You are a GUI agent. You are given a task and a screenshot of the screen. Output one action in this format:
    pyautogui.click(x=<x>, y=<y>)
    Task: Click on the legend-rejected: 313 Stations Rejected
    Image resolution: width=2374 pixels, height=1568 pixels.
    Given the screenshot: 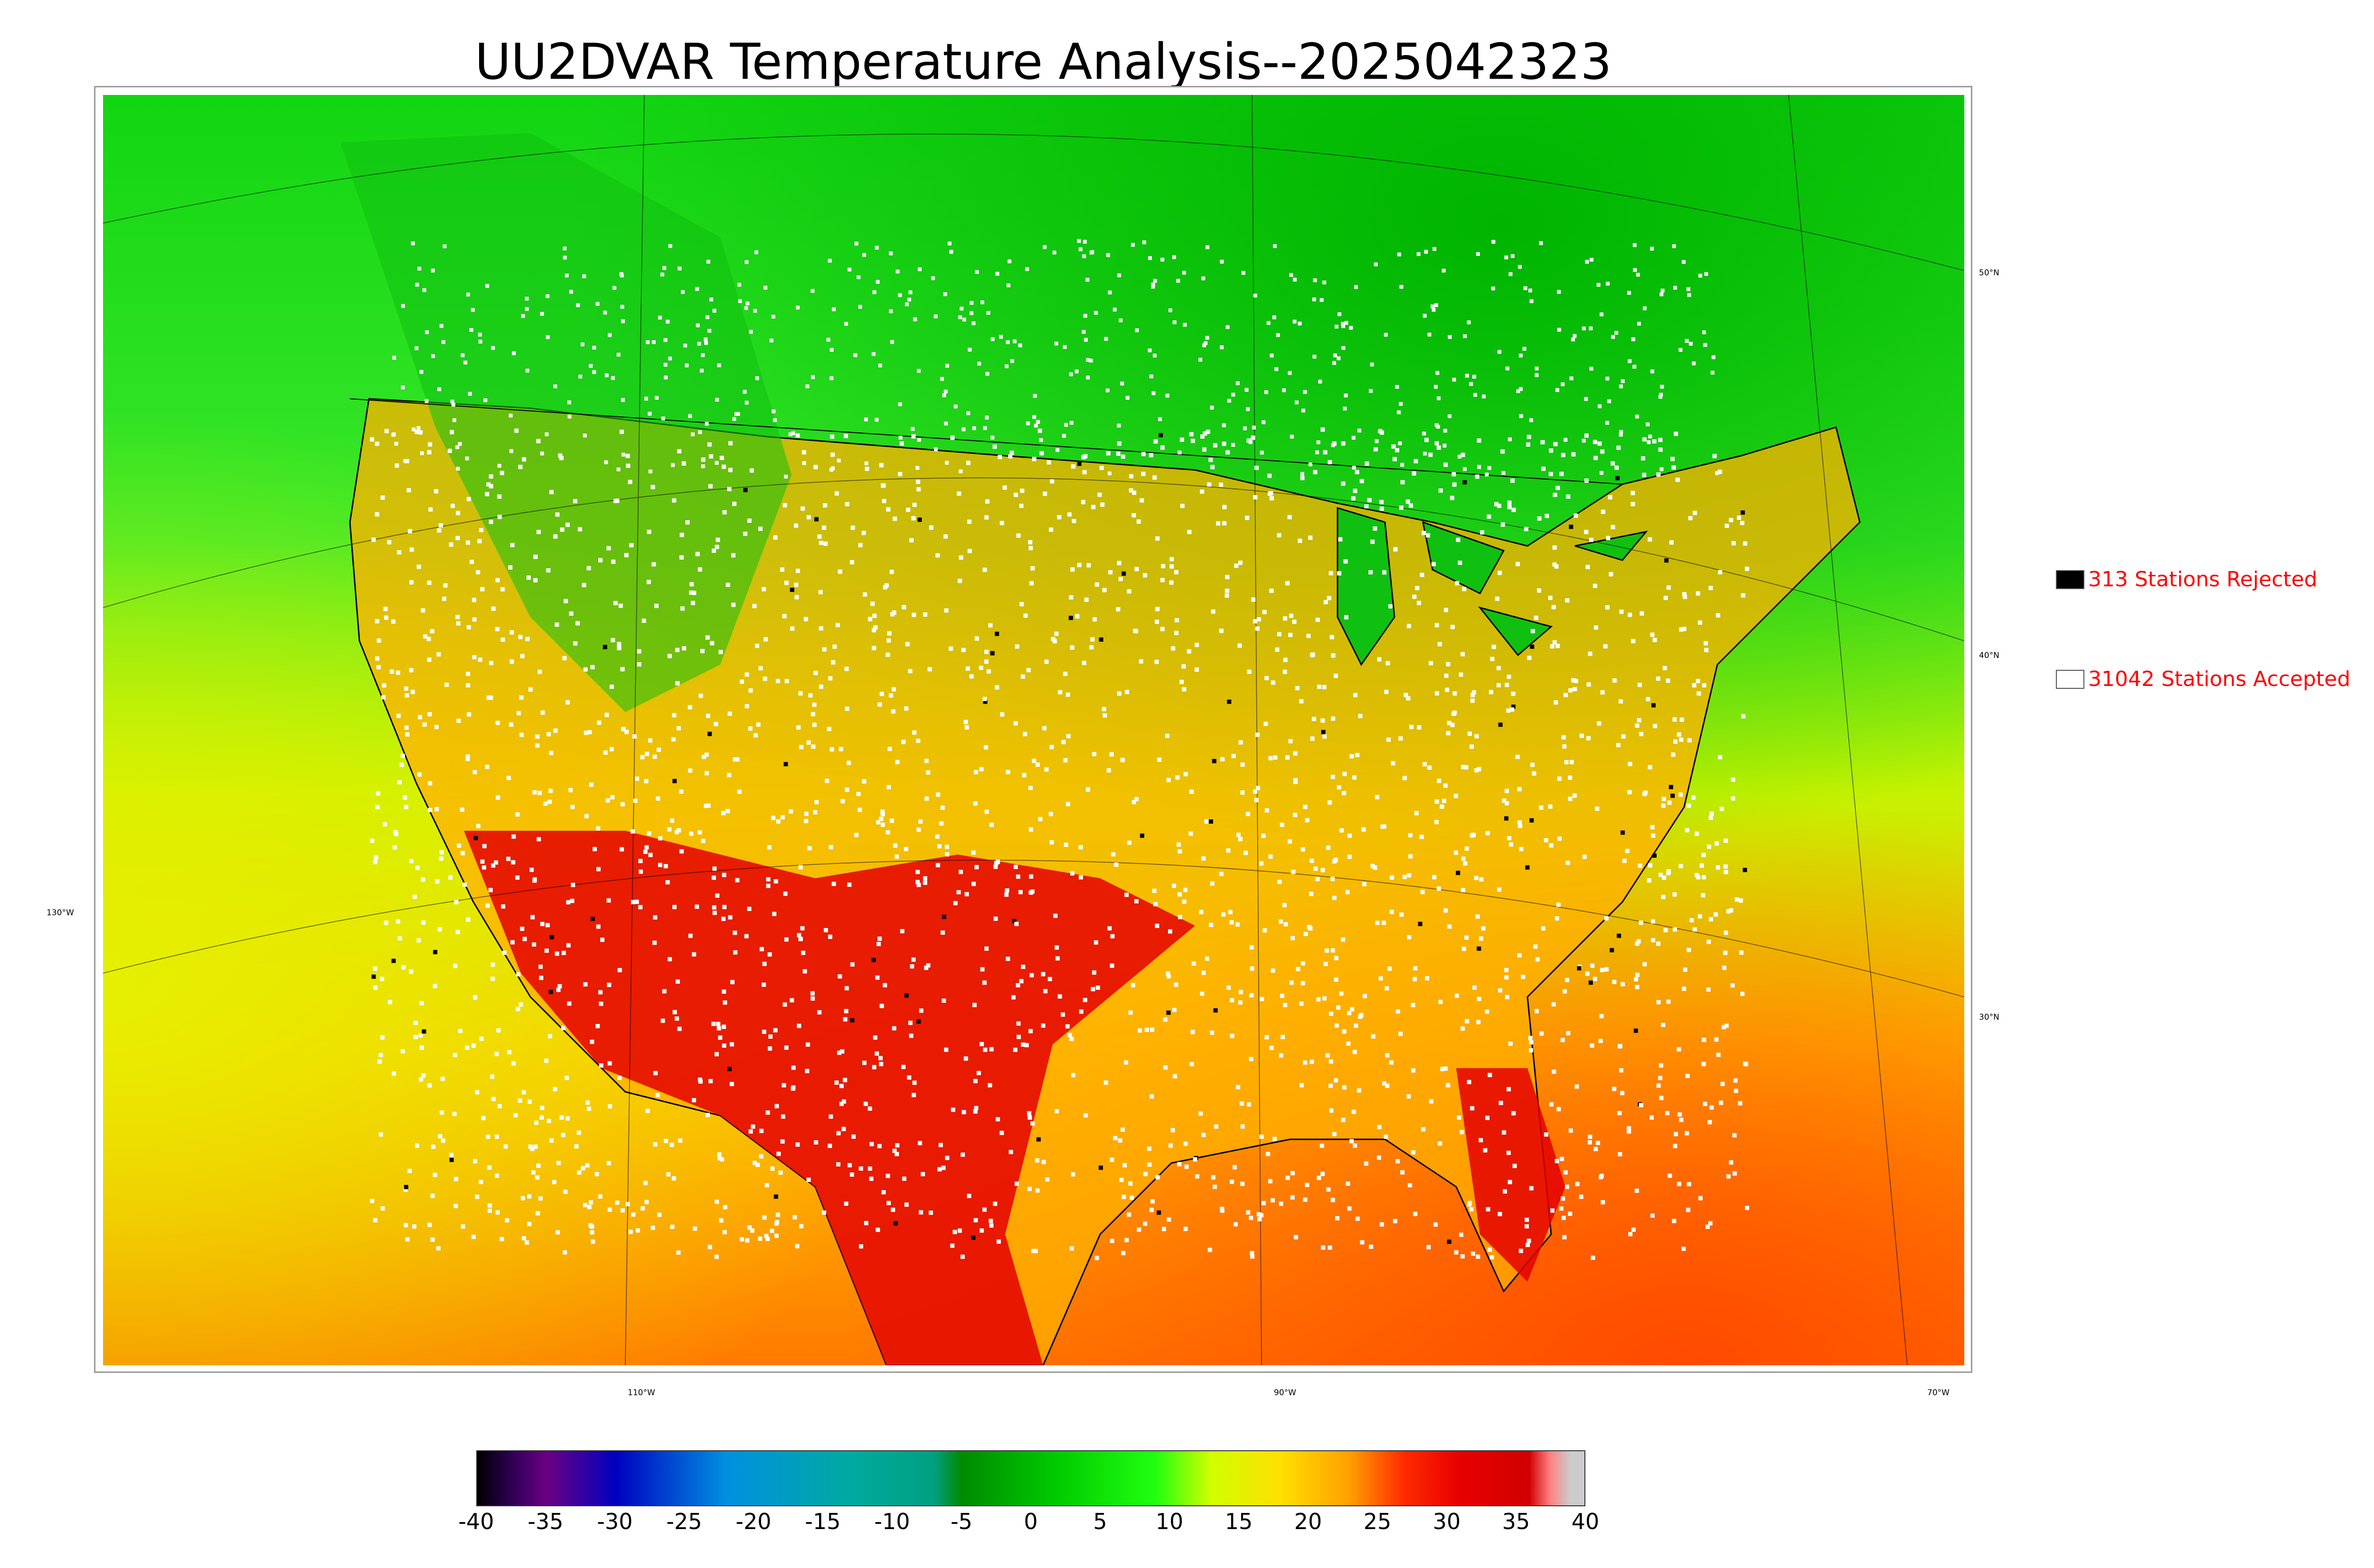 What is the action you would take?
    pyautogui.click(x=2186, y=580)
    